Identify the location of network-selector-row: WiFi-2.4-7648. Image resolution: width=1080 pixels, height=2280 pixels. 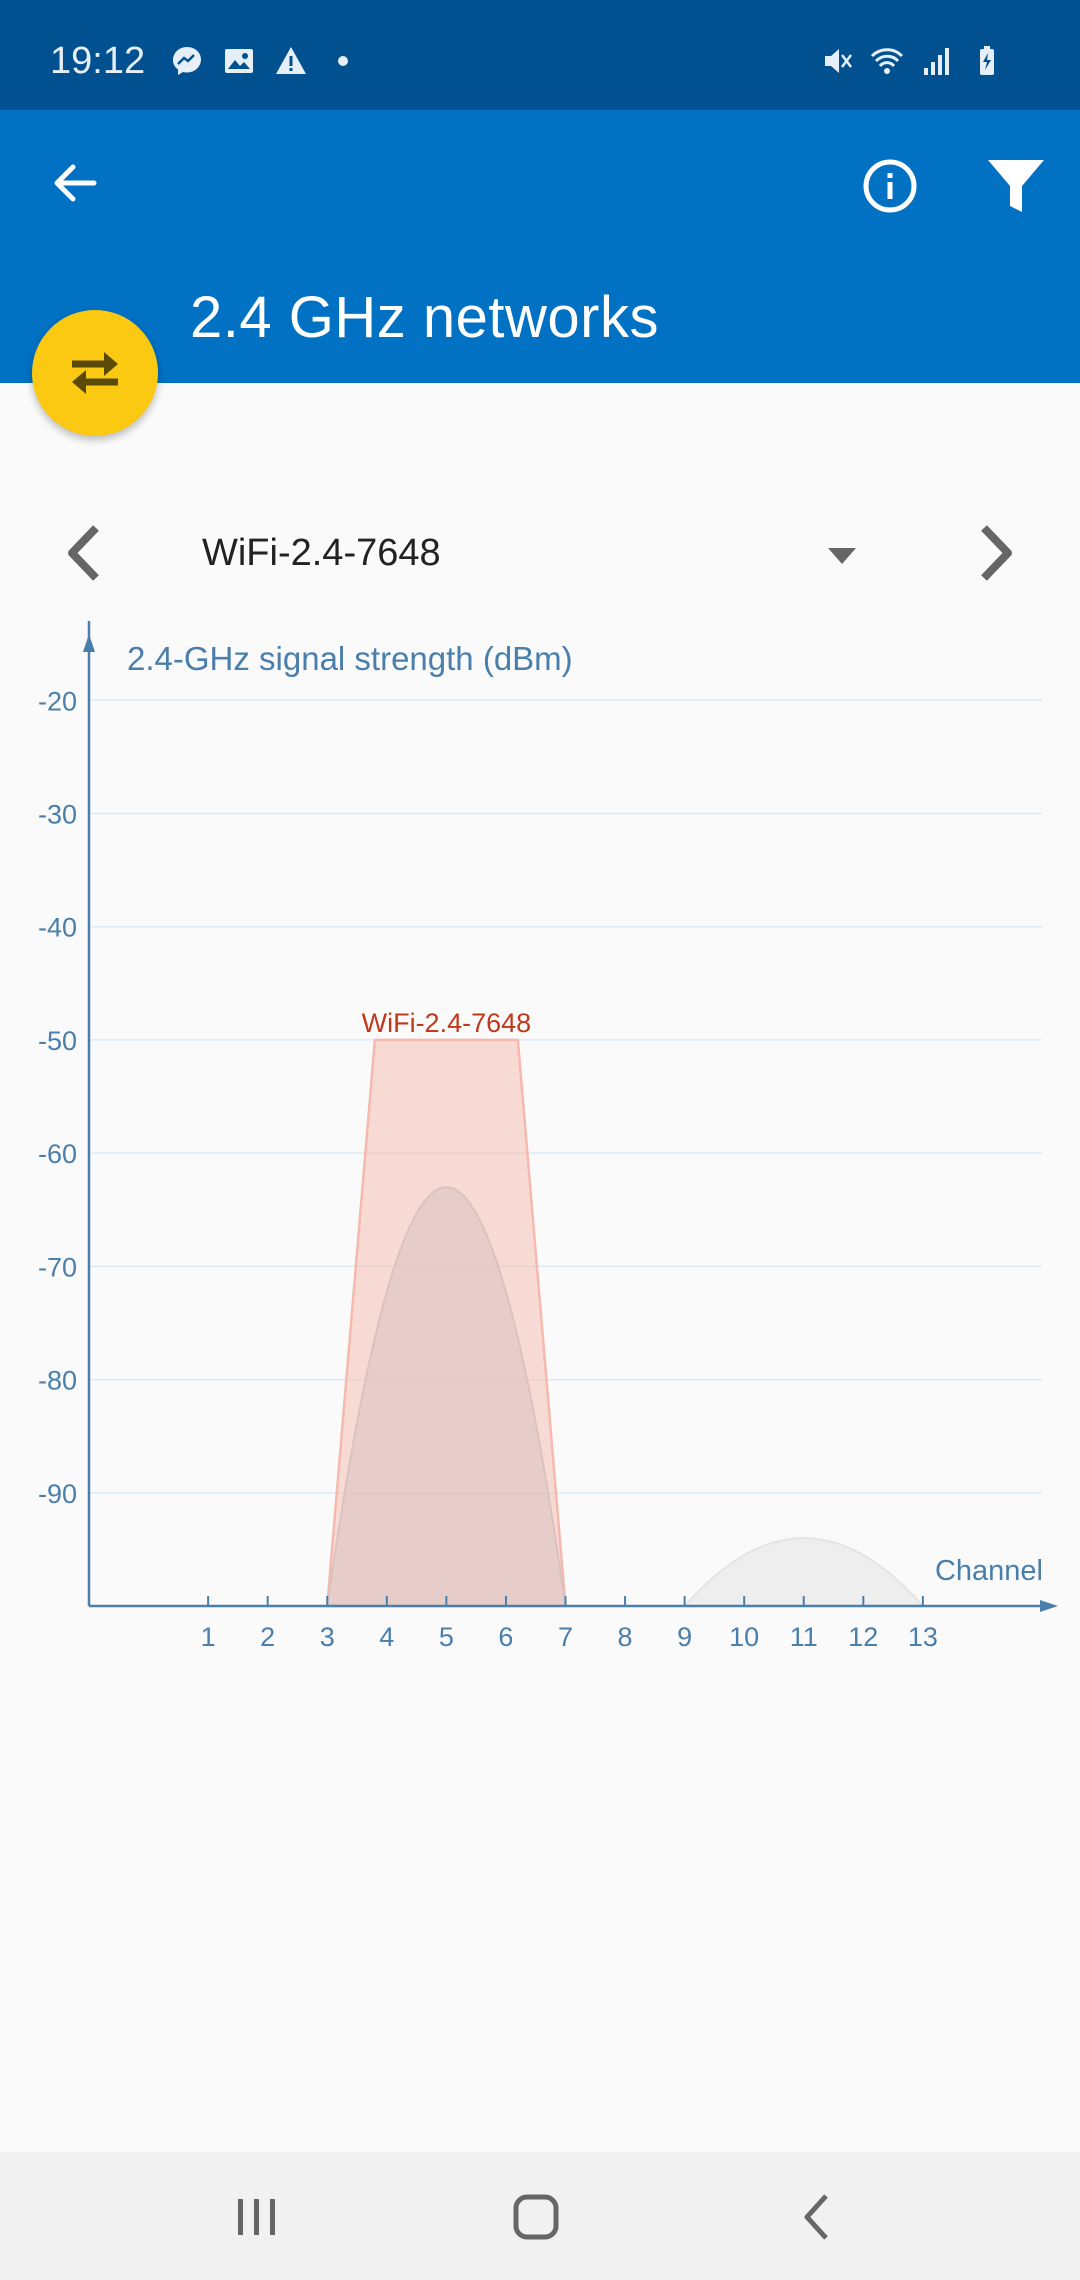
(540, 552).